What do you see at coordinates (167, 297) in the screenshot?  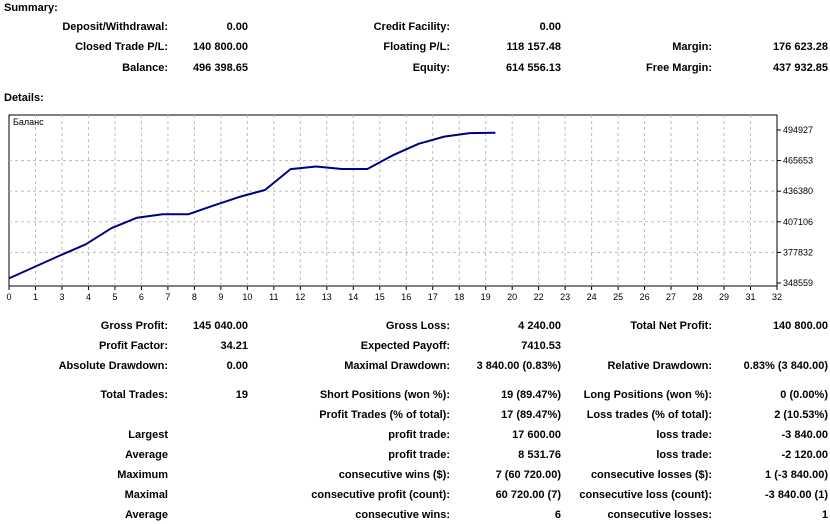 I see `x-tick-label: 7` at bounding box center [167, 297].